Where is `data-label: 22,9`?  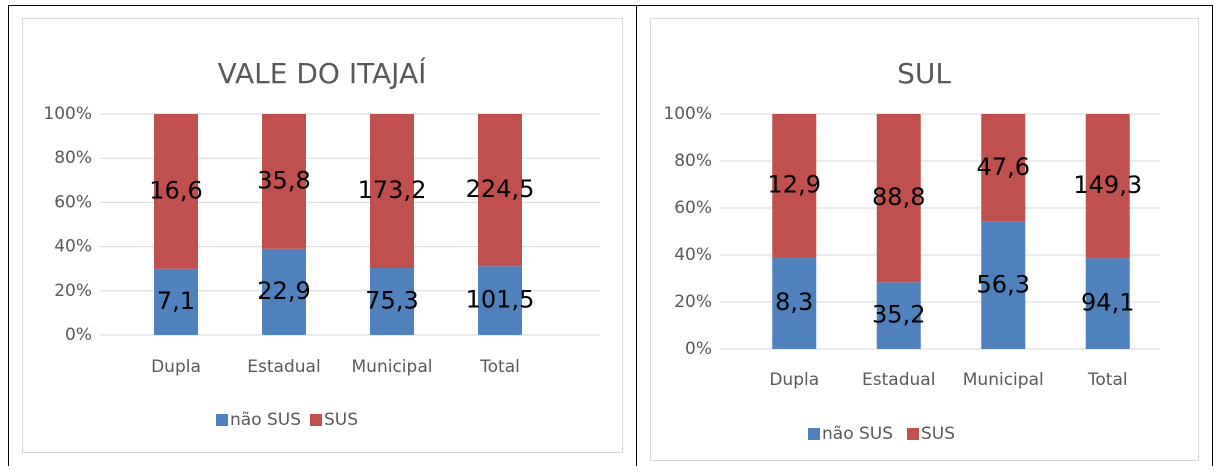 data-label: 22,9 is located at coordinates (283, 291).